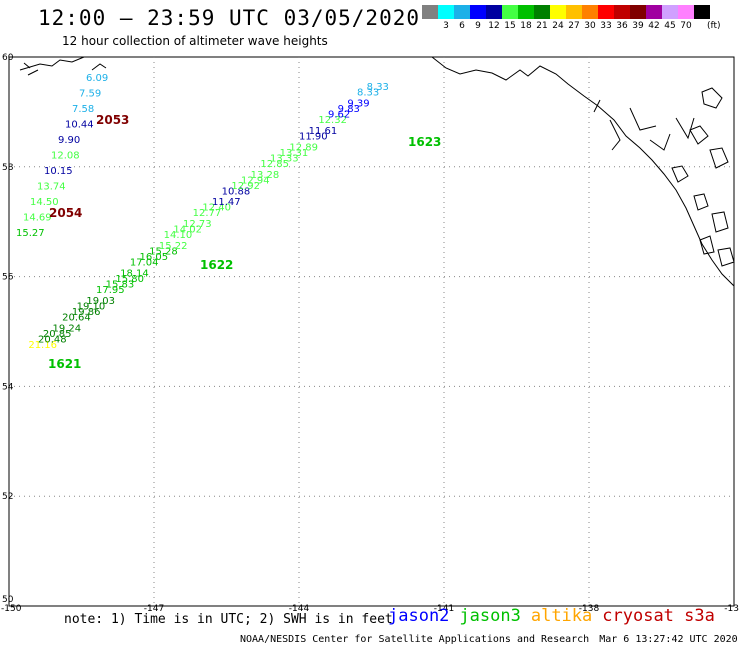 This screenshot has width=740, height=650. What do you see at coordinates (478, 18) in the screenshot?
I see `legend-swatch: 9` at bounding box center [478, 18].